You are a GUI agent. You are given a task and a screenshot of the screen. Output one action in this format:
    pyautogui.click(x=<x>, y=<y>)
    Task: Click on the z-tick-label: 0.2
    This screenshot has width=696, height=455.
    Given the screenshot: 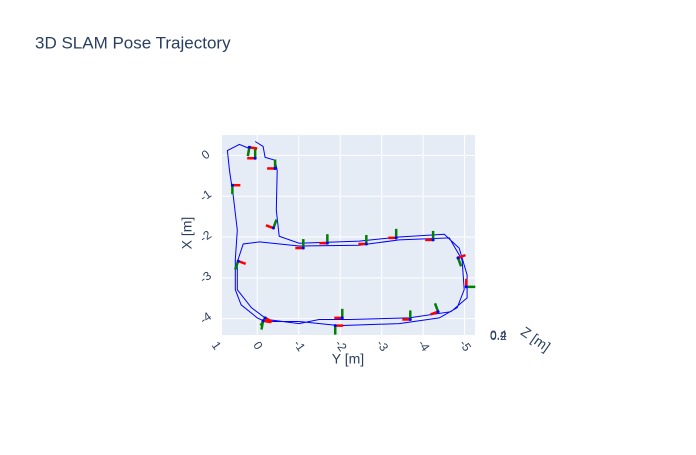 What is the action you would take?
    pyautogui.click(x=498, y=336)
    